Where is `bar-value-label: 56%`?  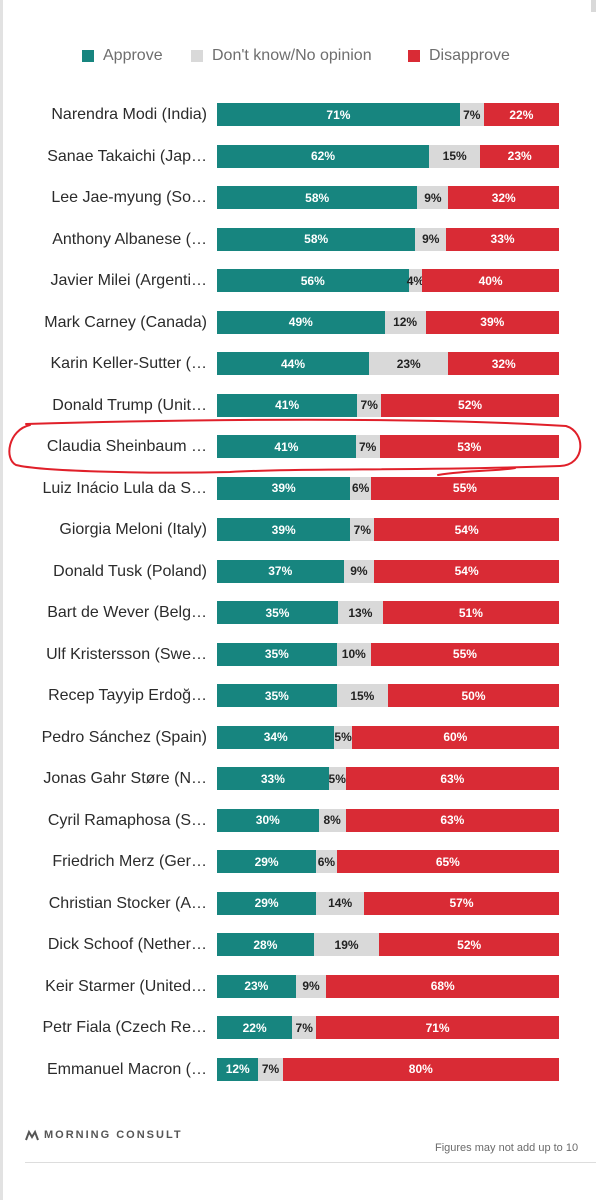
bar-value-label: 56% is located at coordinates (312, 280).